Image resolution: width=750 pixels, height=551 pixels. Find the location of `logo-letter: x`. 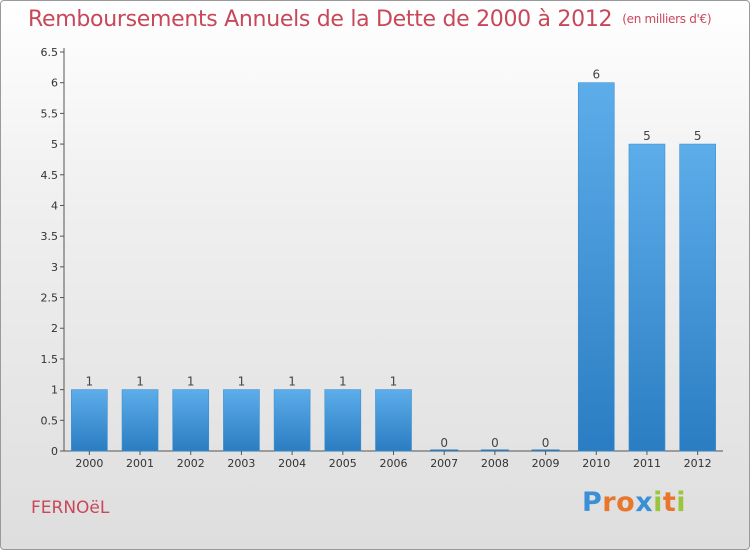

logo-letter: x is located at coordinates (644, 502).